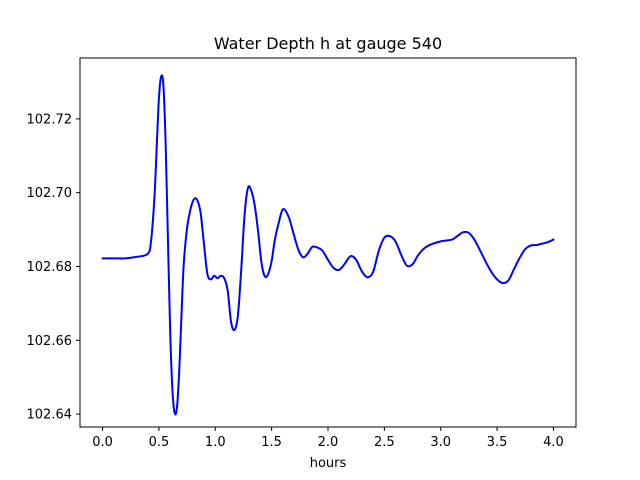  Describe the element at coordinates (215, 442) in the screenshot. I see `x-tick-label: 1.0` at that location.